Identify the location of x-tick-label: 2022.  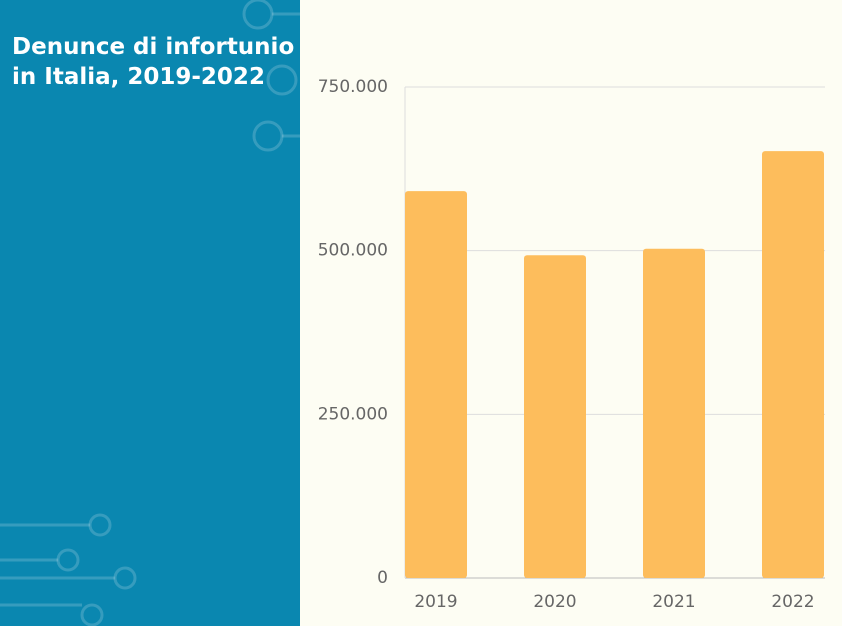
(792, 602).